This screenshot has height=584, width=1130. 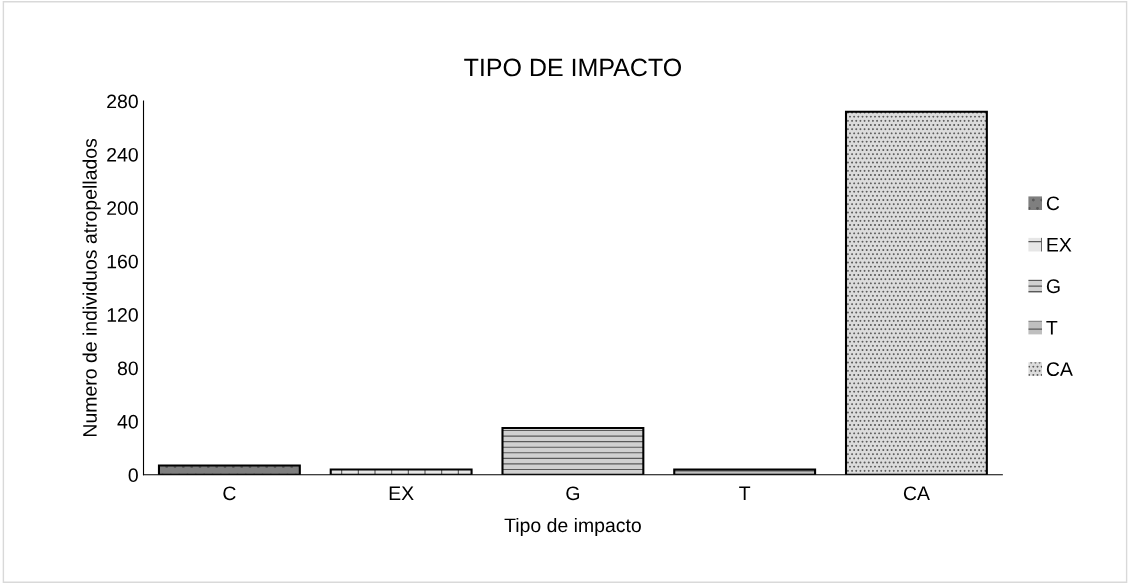 What do you see at coordinates (1059, 245) in the screenshot?
I see `legend-label: EX` at bounding box center [1059, 245].